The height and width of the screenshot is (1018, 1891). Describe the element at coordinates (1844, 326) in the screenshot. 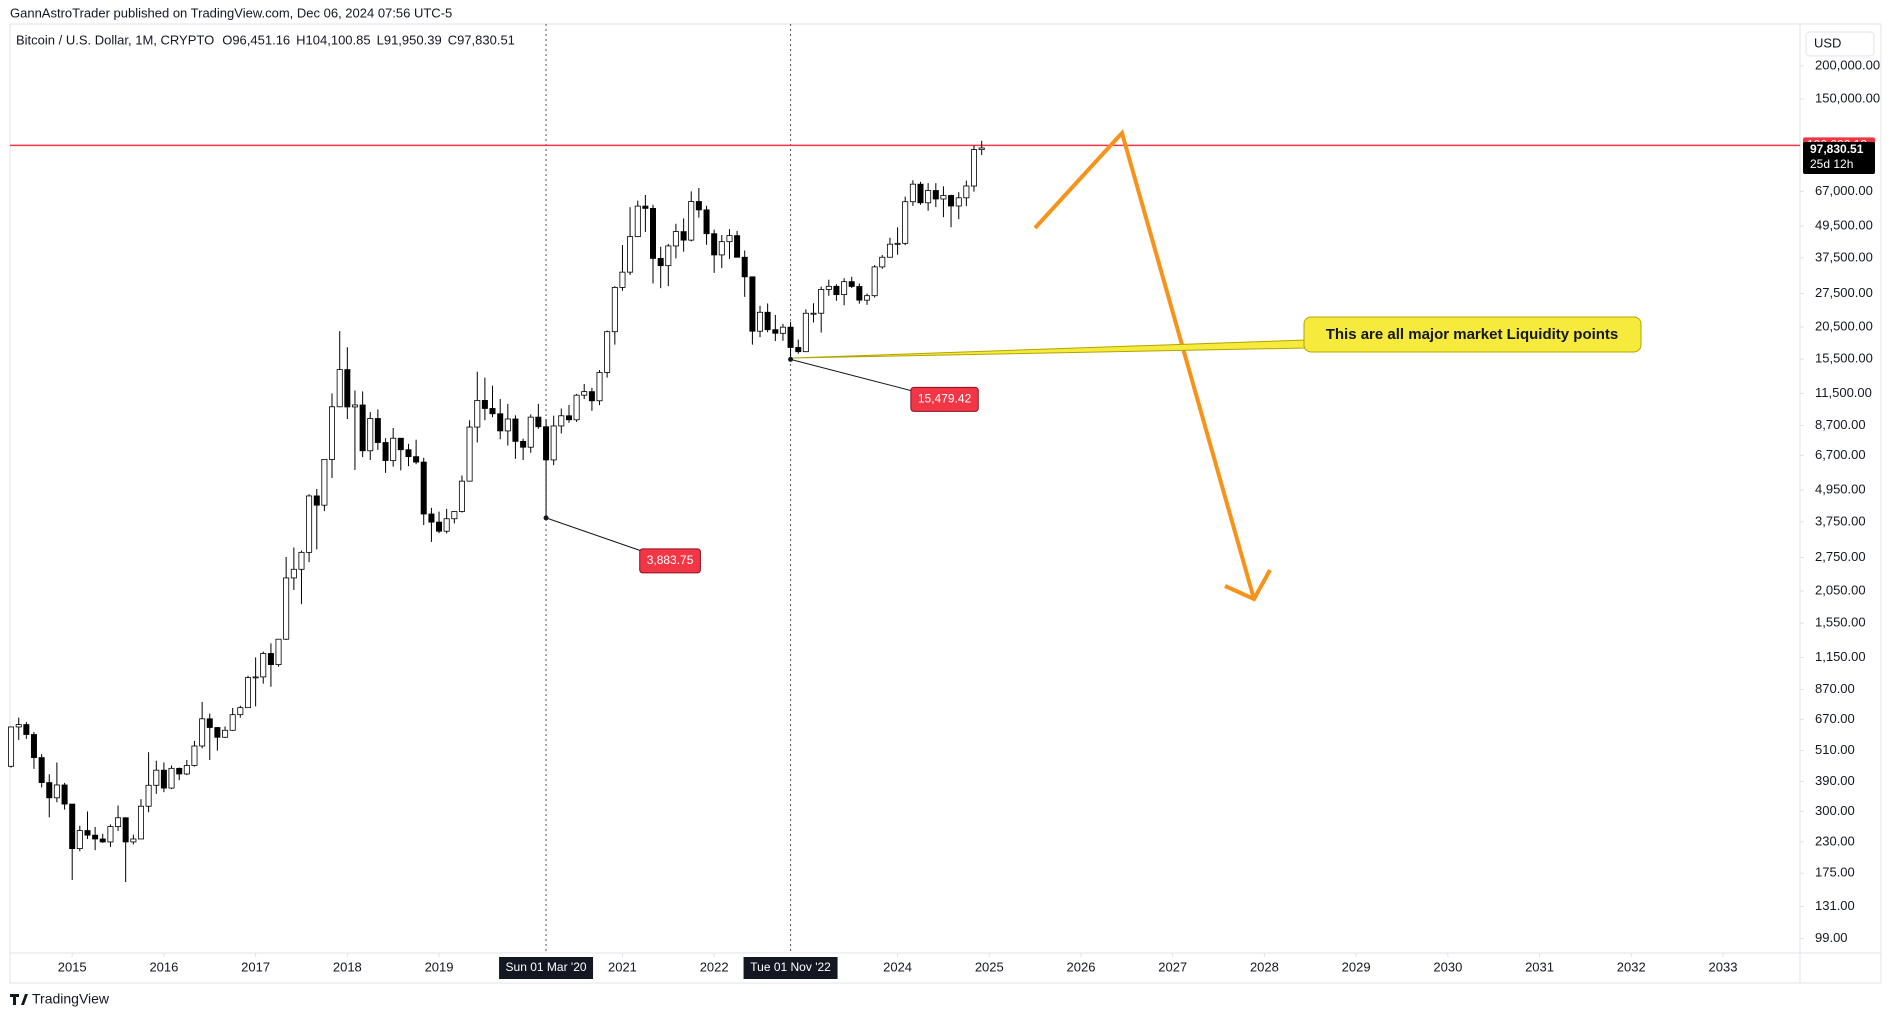

I see `y-tick-label: 20,500.00` at that location.